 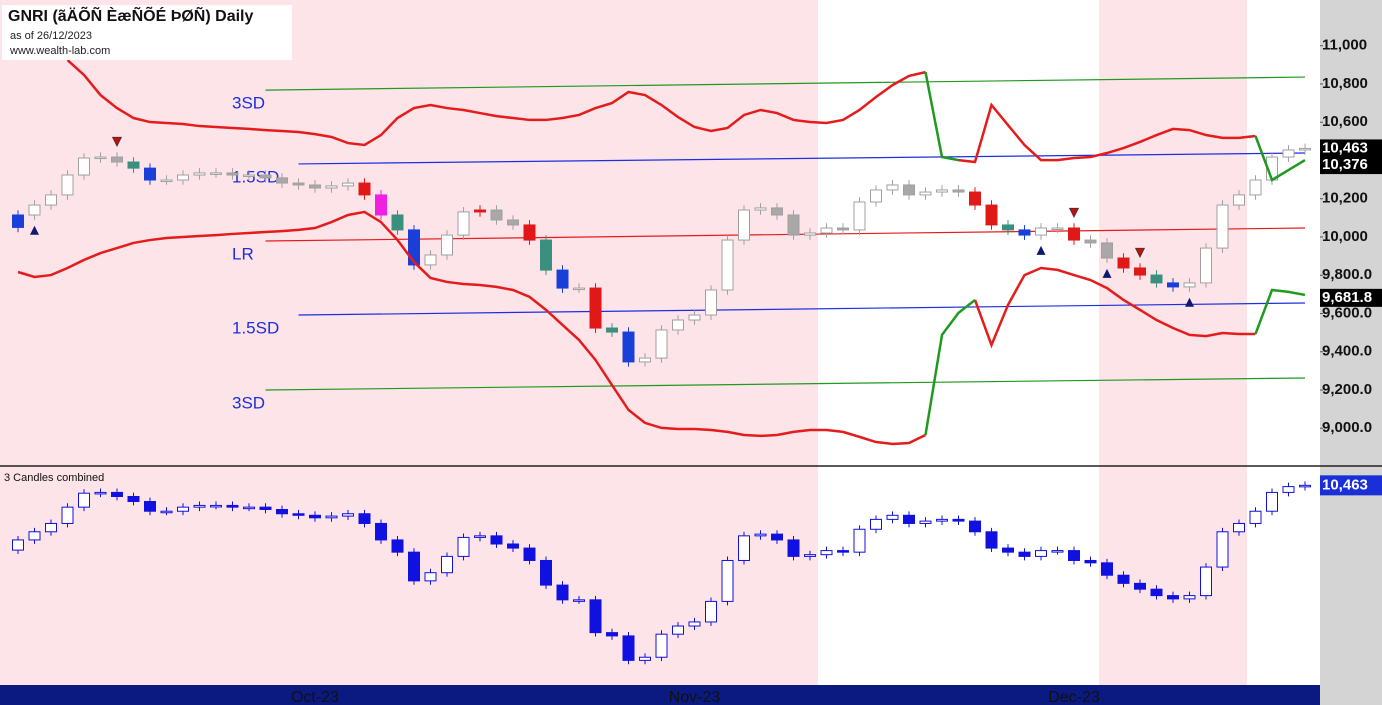 What do you see at coordinates (1074, 697) in the screenshot?
I see `x-tick-label: Dec-23` at bounding box center [1074, 697].